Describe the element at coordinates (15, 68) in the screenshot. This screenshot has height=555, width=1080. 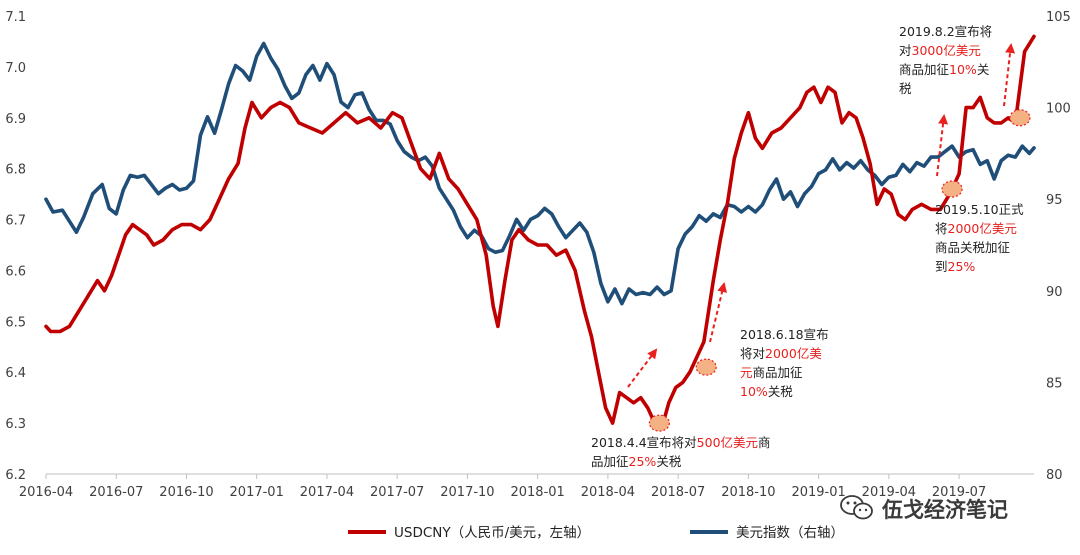
I see `y-left-tick-label: 7.0` at that location.